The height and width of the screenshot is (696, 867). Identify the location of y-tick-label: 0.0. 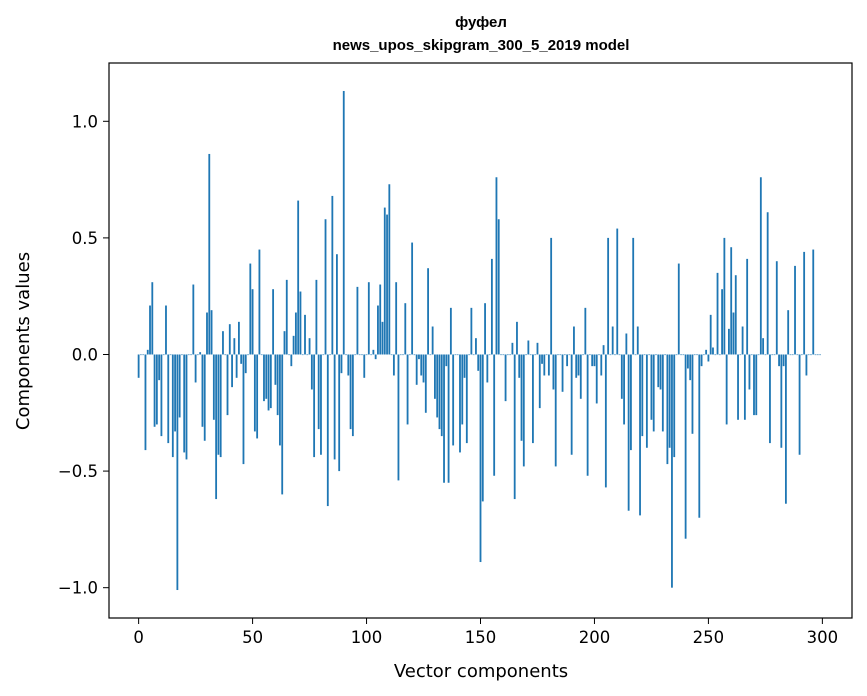
(85, 354).